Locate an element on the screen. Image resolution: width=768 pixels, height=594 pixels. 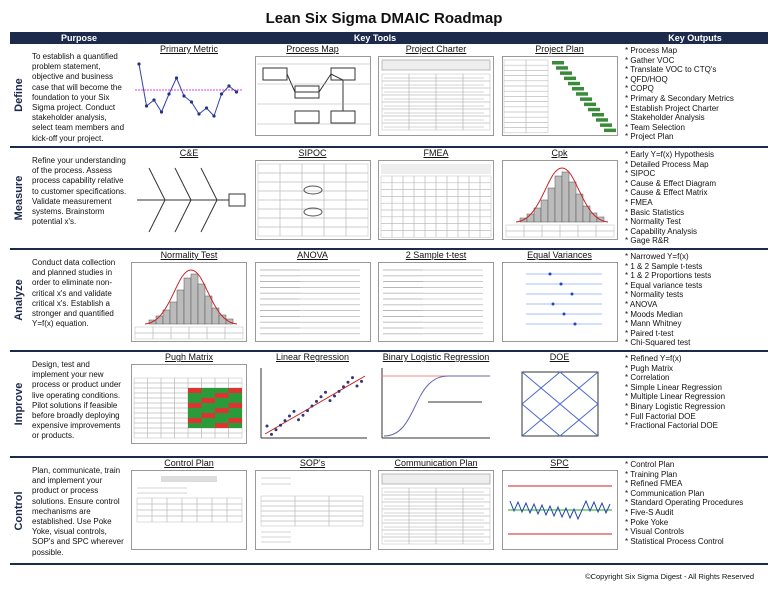
output-item: * Basic Statistics is located at coordinates (655, 212).